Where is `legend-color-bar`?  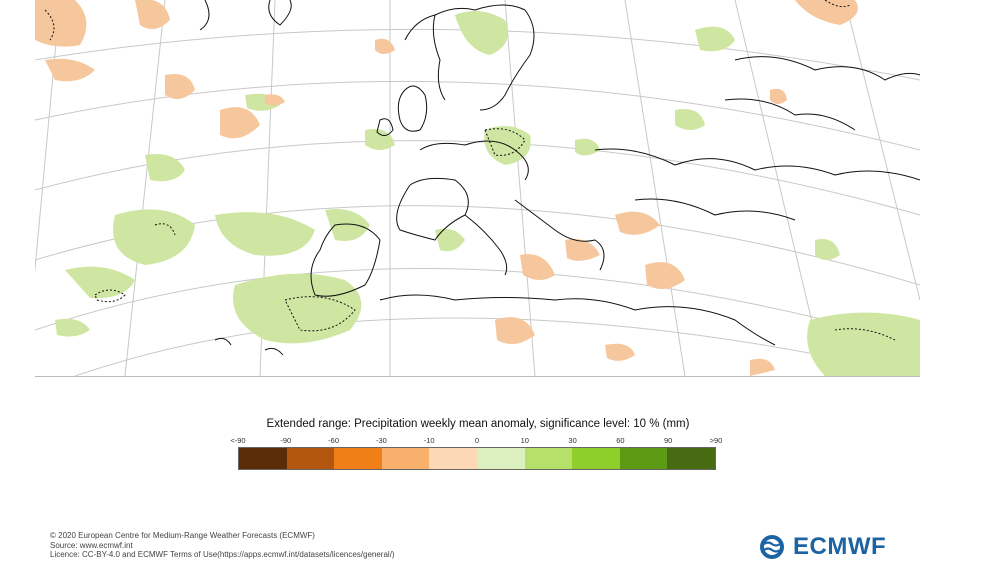 legend-color-bar is located at coordinates (477, 458).